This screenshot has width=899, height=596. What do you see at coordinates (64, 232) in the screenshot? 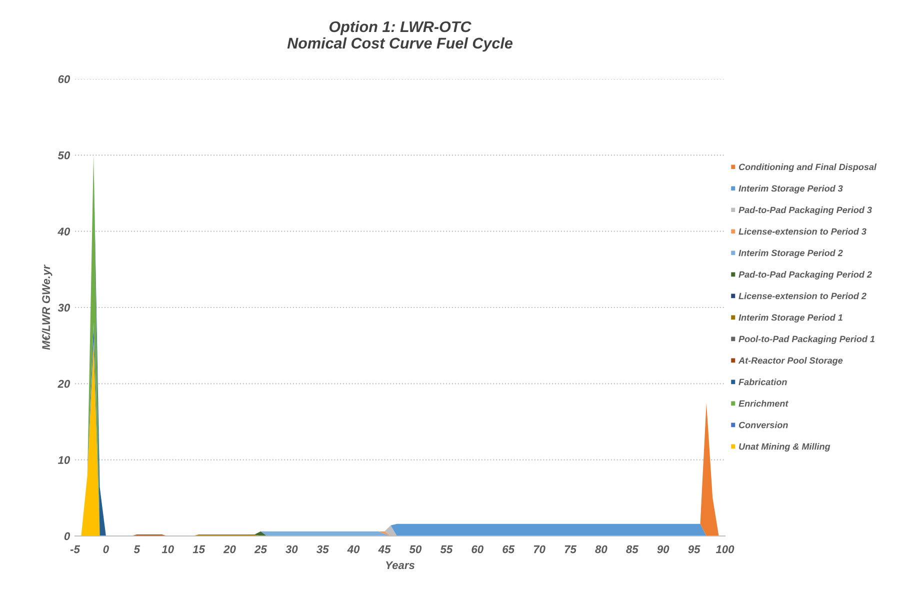
I see `y-tick-label: 40` at bounding box center [64, 232].